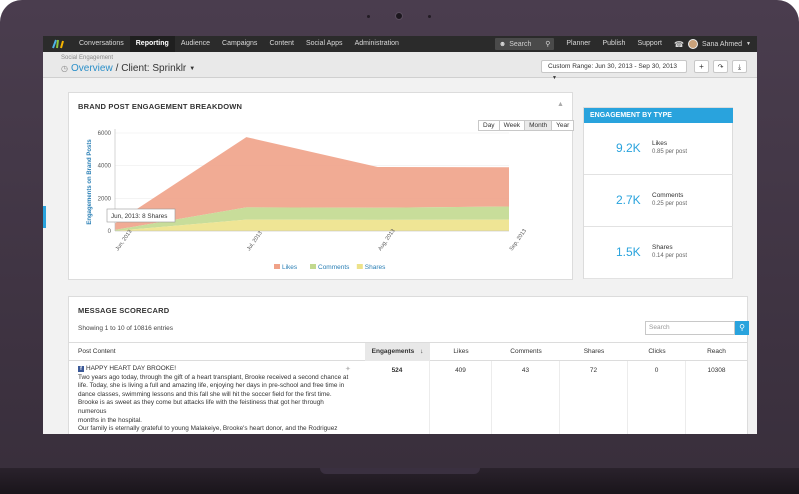 The width and height of the screenshot is (799, 494). Describe the element at coordinates (628, 252) in the screenshot. I see `engagement-value: 1.5K` at that location.